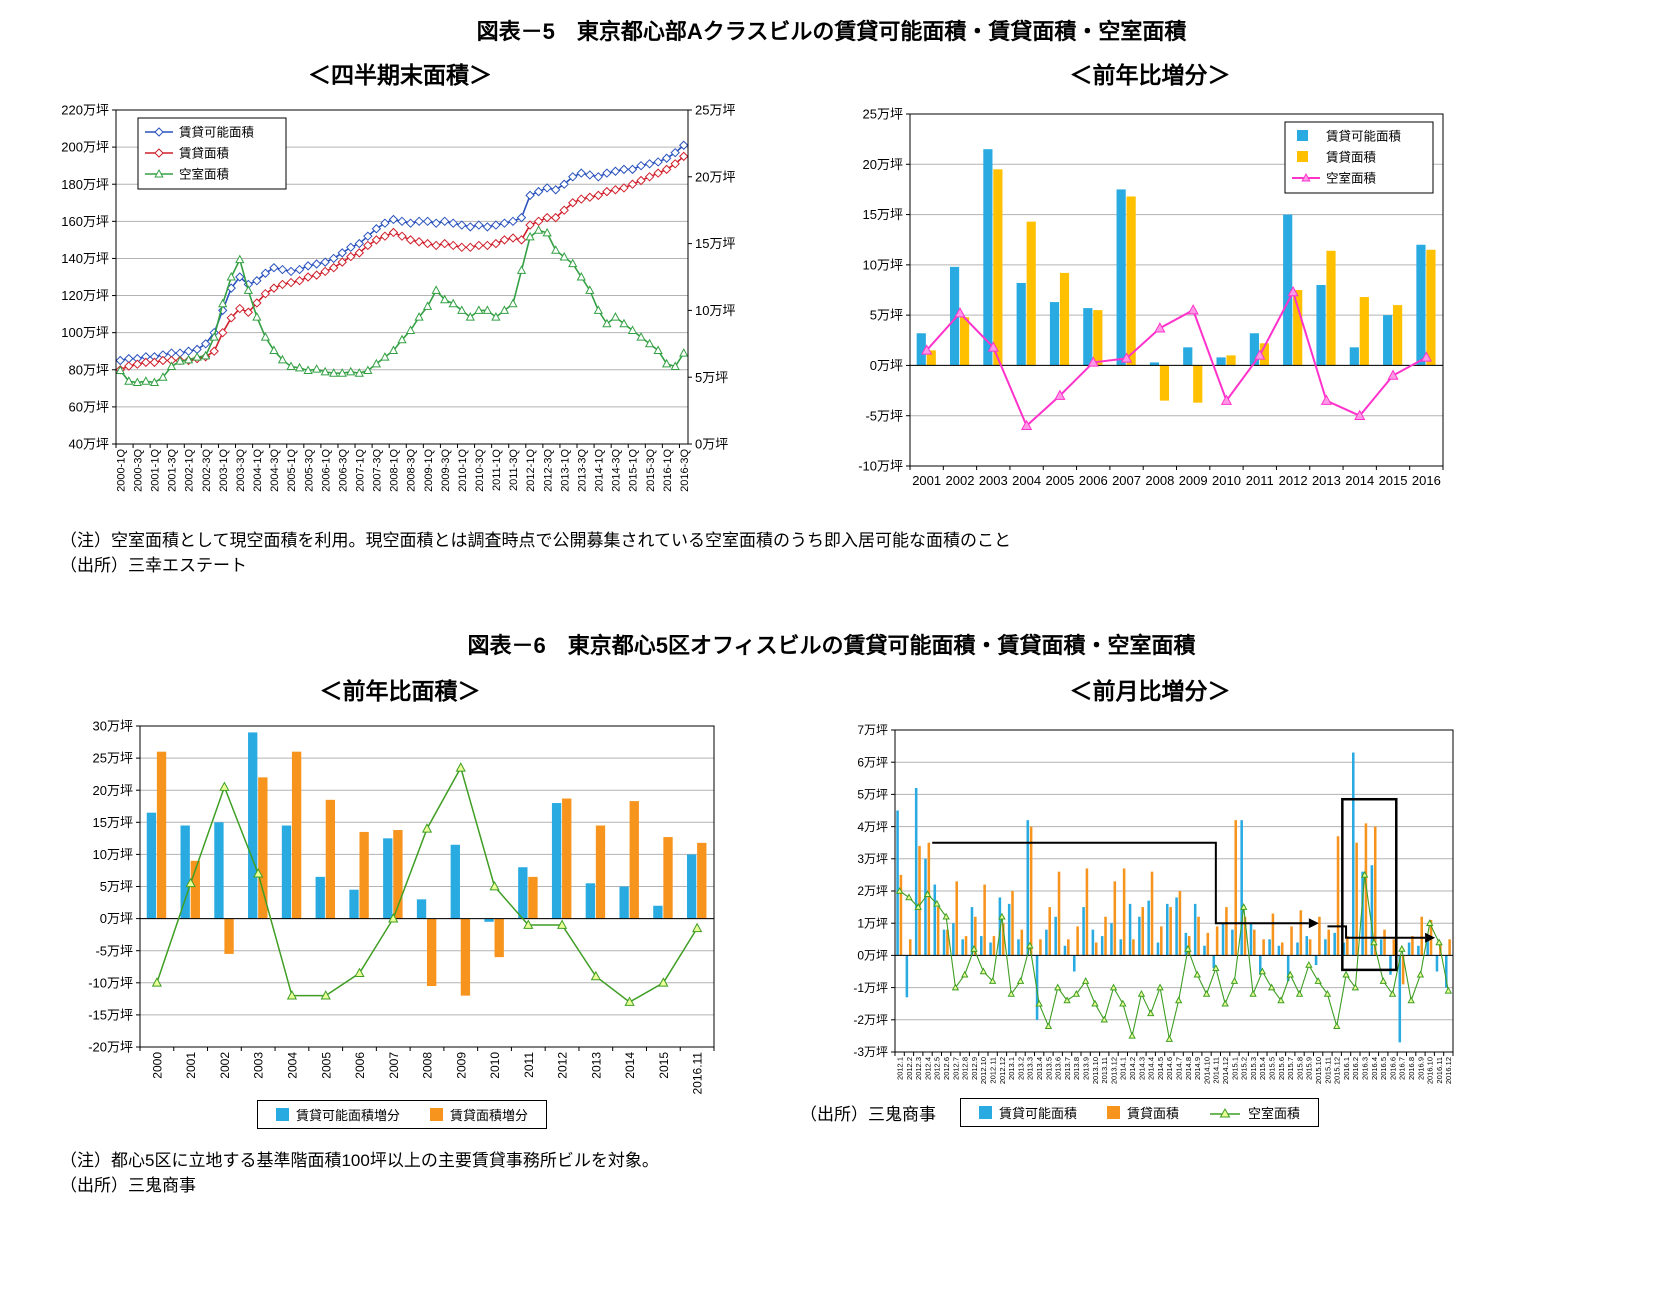 The height and width of the screenshot is (1294, 1663). I want to click on legend-item-賃貸面積増分: 賃貸面積増分, so click(479, 1114).